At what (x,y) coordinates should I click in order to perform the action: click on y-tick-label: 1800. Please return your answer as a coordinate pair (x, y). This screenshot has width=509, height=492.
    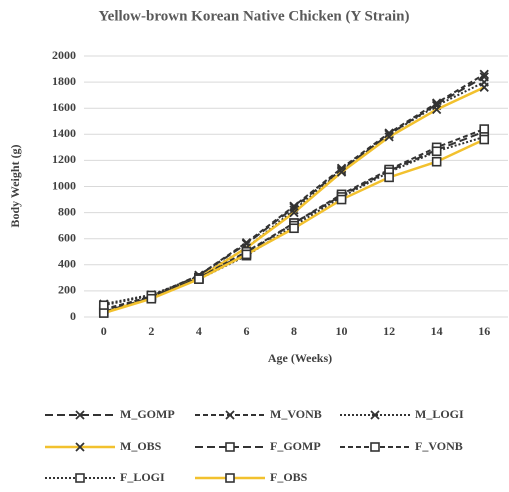
    Looking at the image, I should click on (64, 81).